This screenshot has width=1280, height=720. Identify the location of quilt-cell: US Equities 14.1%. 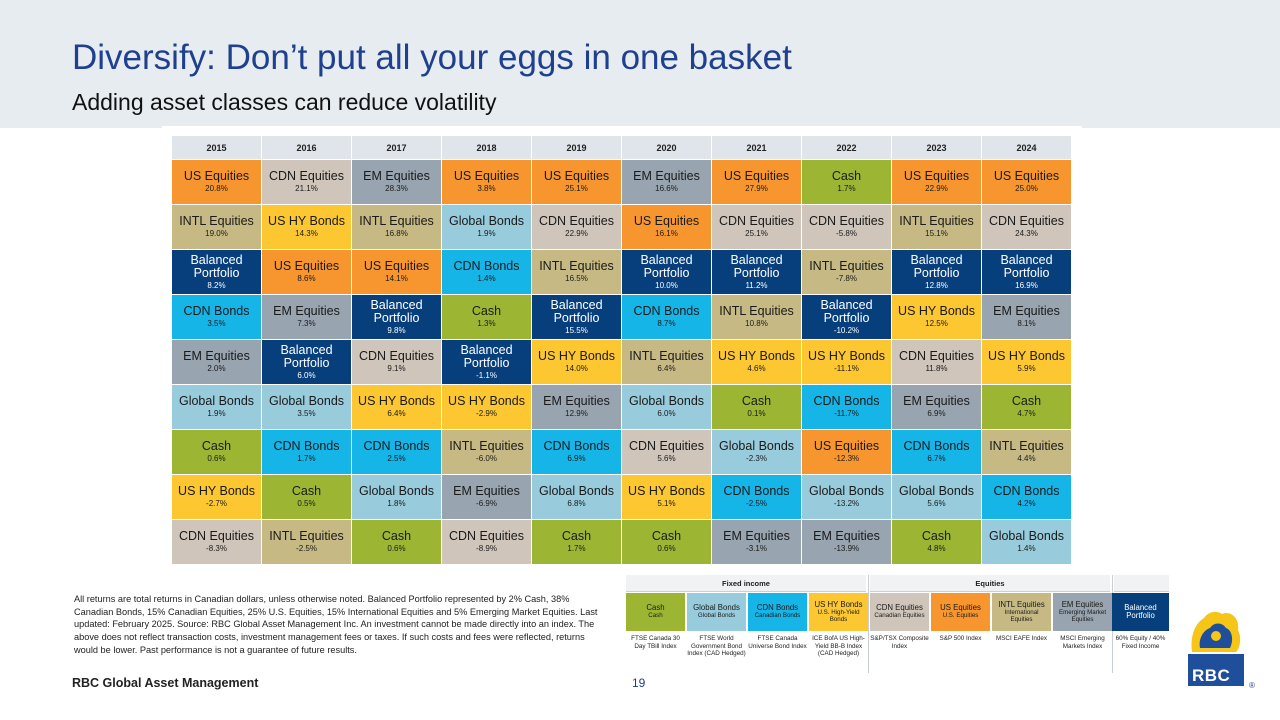
(396, 272).